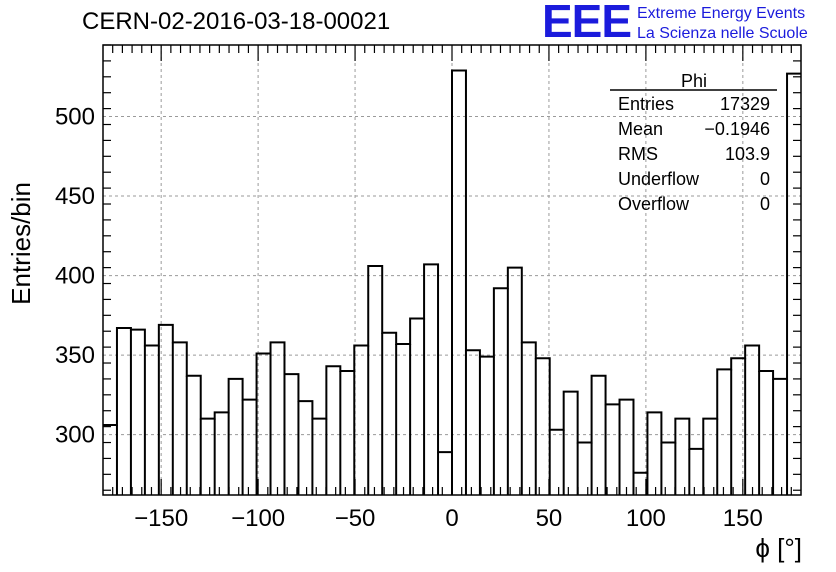  What do you see at coordinates (355, 518) in the screenshot?
I see `x-tick-label: −50` at bounding box center [355, 518].